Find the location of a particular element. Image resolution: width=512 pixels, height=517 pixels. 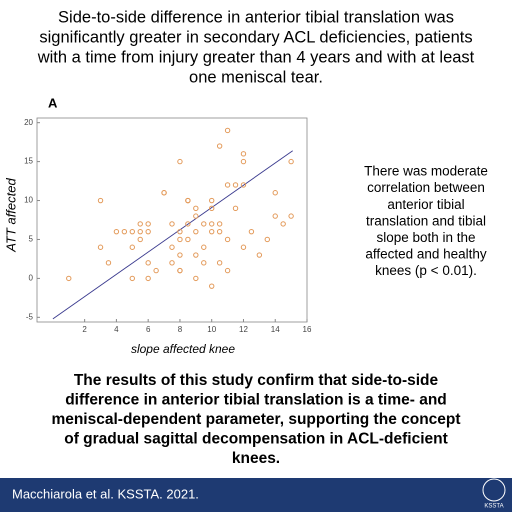

y-tick-label: 5 is located at coordinates (31, 239).